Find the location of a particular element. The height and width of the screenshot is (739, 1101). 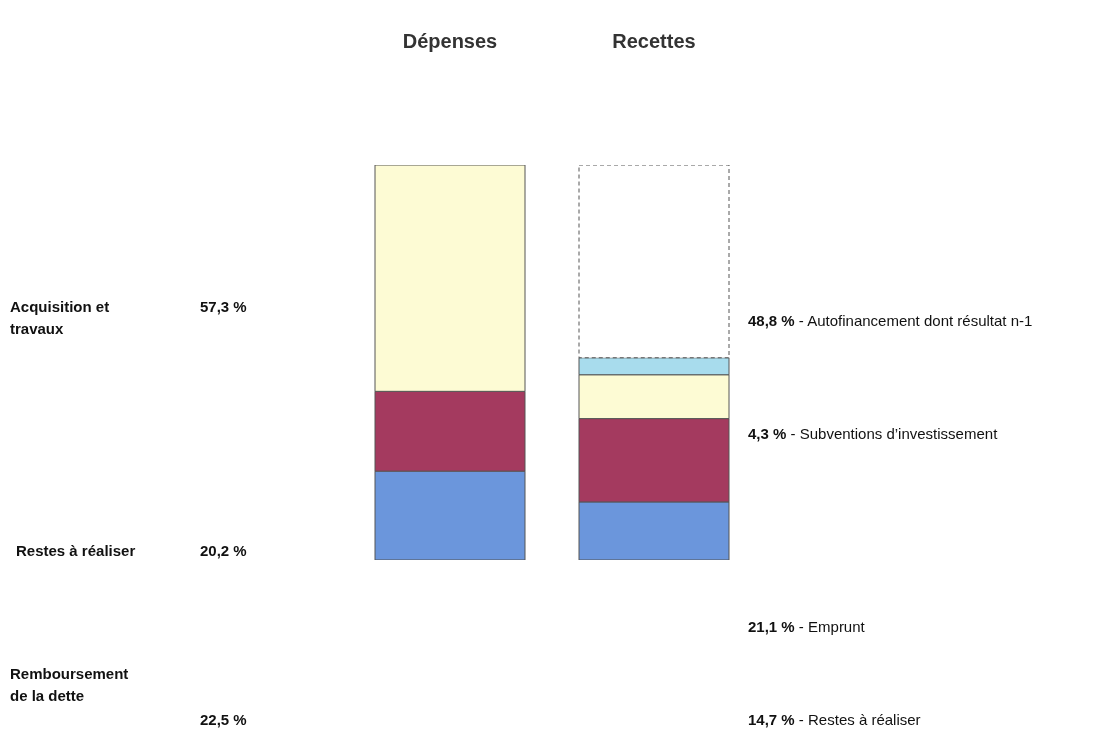

annotation: 4,3 % - Subventions d’investissement is located at coordinates (873, 433).